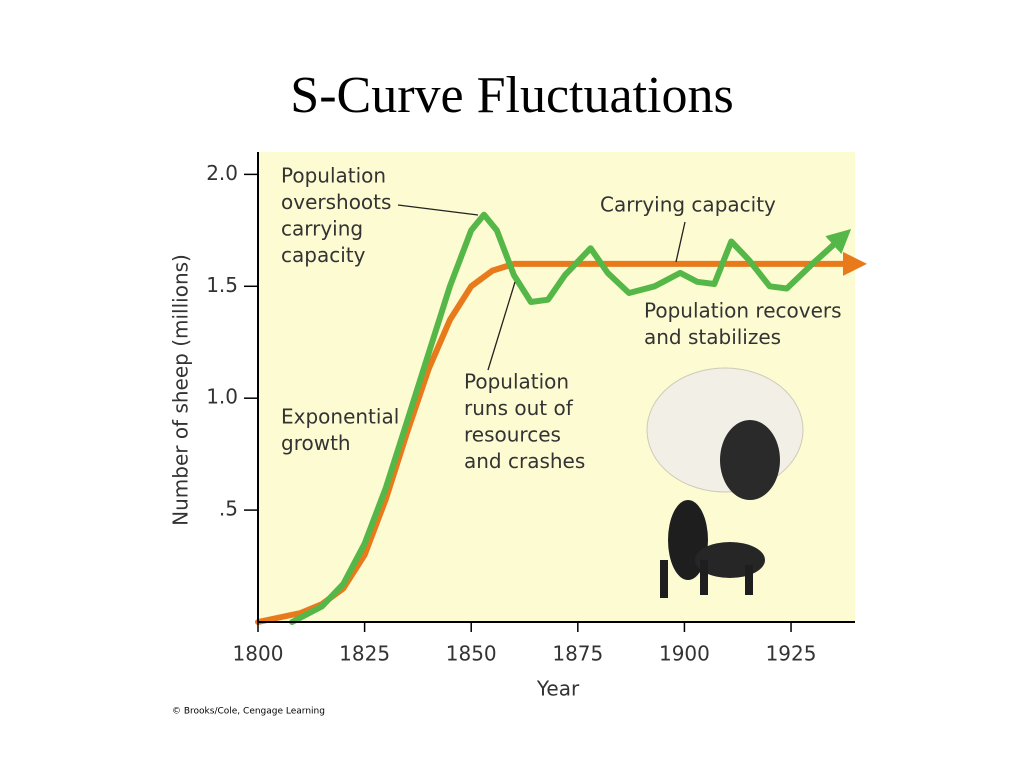 This screenshot has height=772, width=1024. Describe the element at coordinates (743, 311) in the screenshot. I see `annotation: Population recovers` at that location.